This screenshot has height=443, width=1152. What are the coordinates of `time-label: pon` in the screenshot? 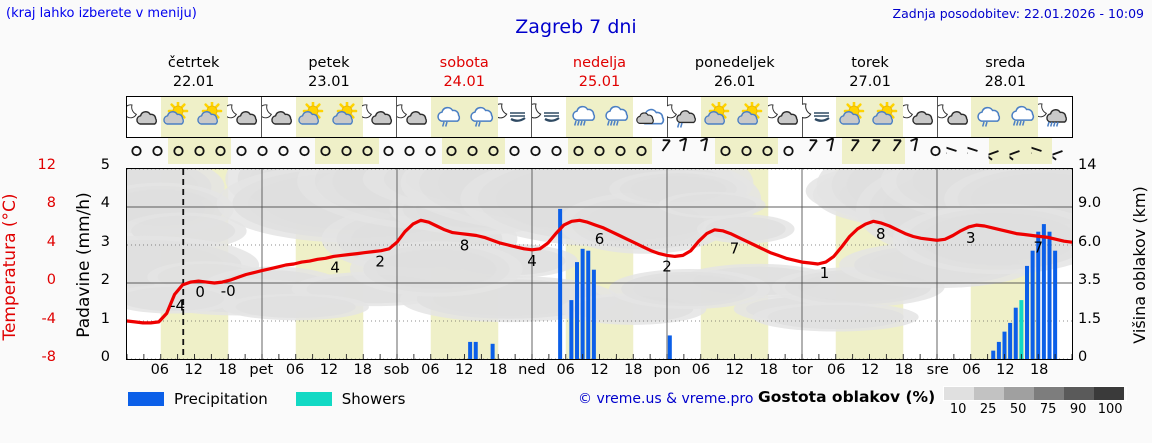 It's located at (667, 370).